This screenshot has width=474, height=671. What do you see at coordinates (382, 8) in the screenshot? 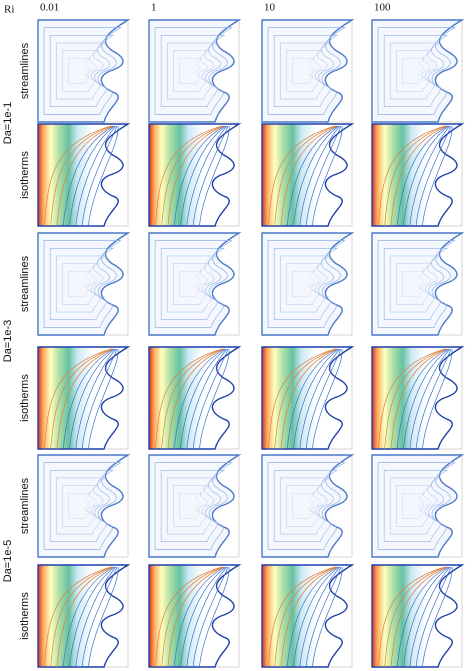
I see `column-label: 100` at bounding box center [382, 8].